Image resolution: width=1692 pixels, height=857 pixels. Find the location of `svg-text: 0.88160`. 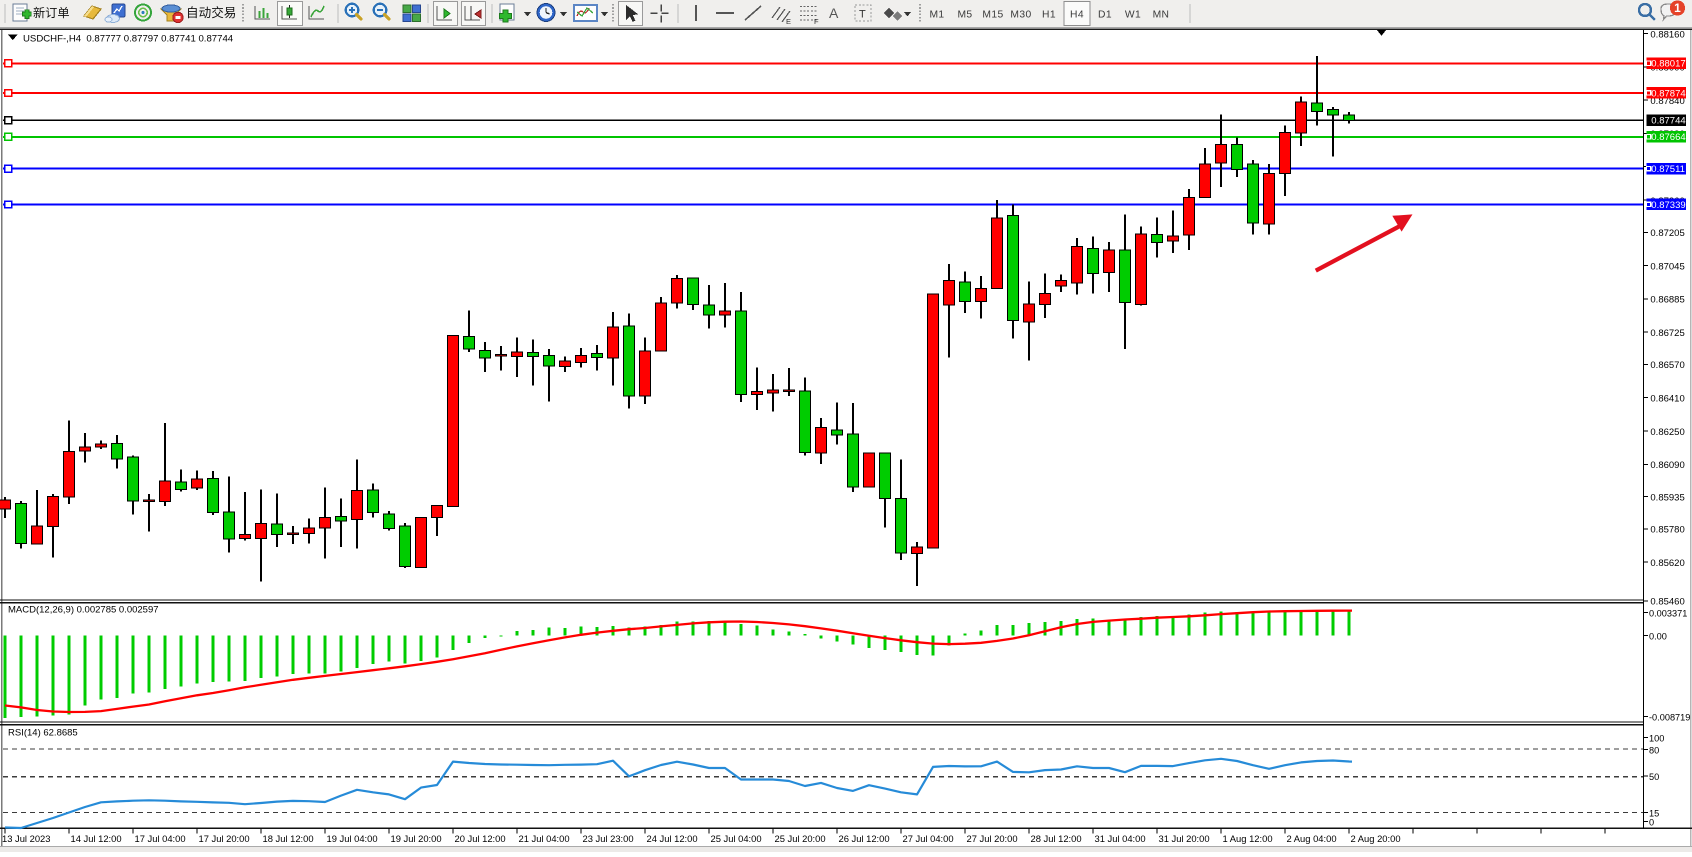

svg-text: 0.88160 is located at coordinates (1667, 34).